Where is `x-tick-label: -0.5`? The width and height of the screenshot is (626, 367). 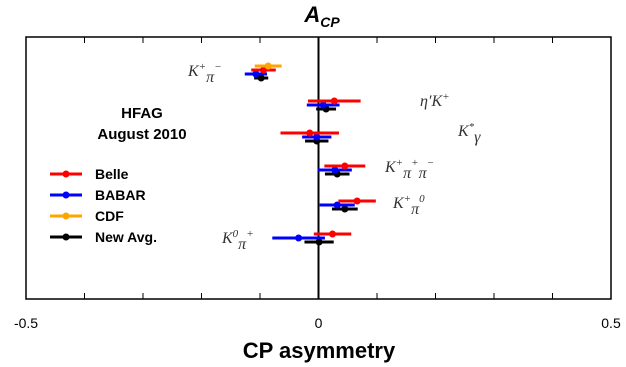 x-tick-label: -0.5 is located at coordinates (26, 323).